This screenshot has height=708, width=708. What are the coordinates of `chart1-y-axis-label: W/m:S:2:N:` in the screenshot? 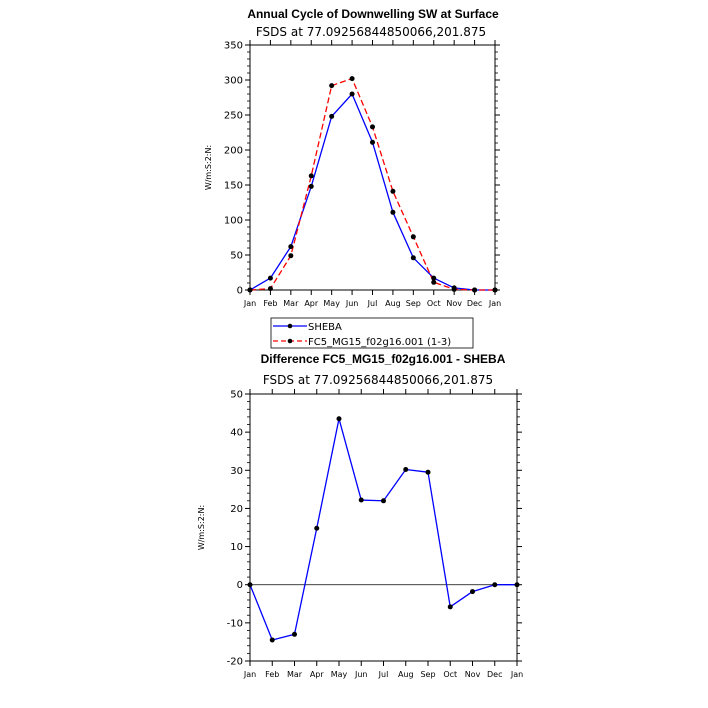 It's located at (208, 167).